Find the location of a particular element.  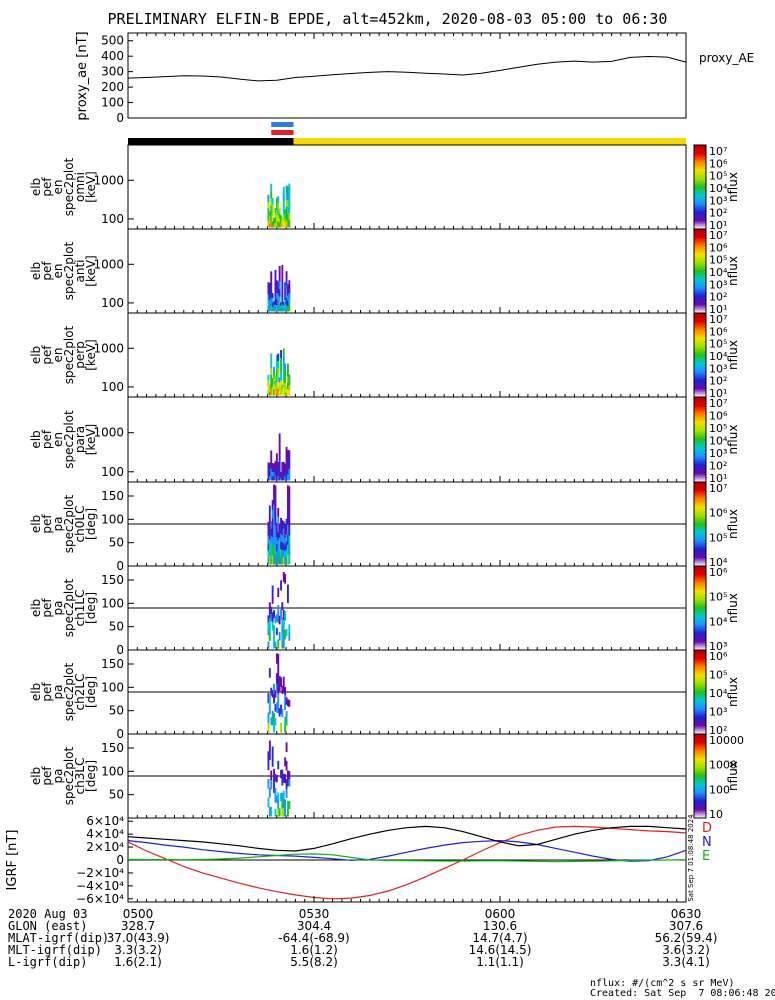

orbit-bar-night is located at coordinates (211, 141).